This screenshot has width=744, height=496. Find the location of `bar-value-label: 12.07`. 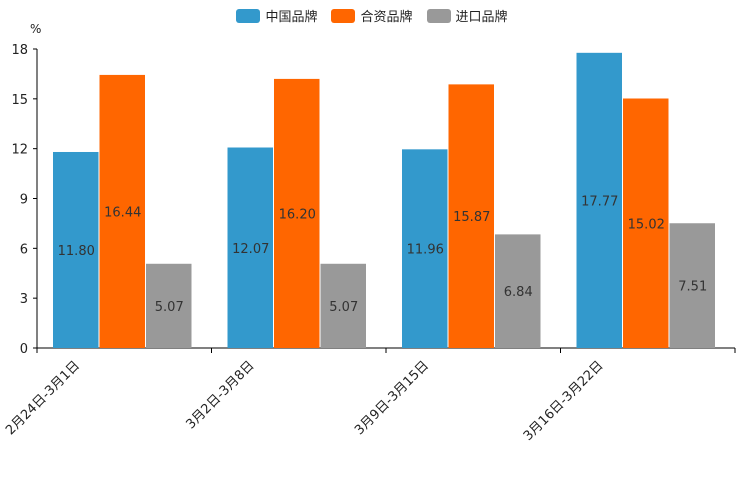

bar-value-label: 12.07 is located at coordinates (250, 249).